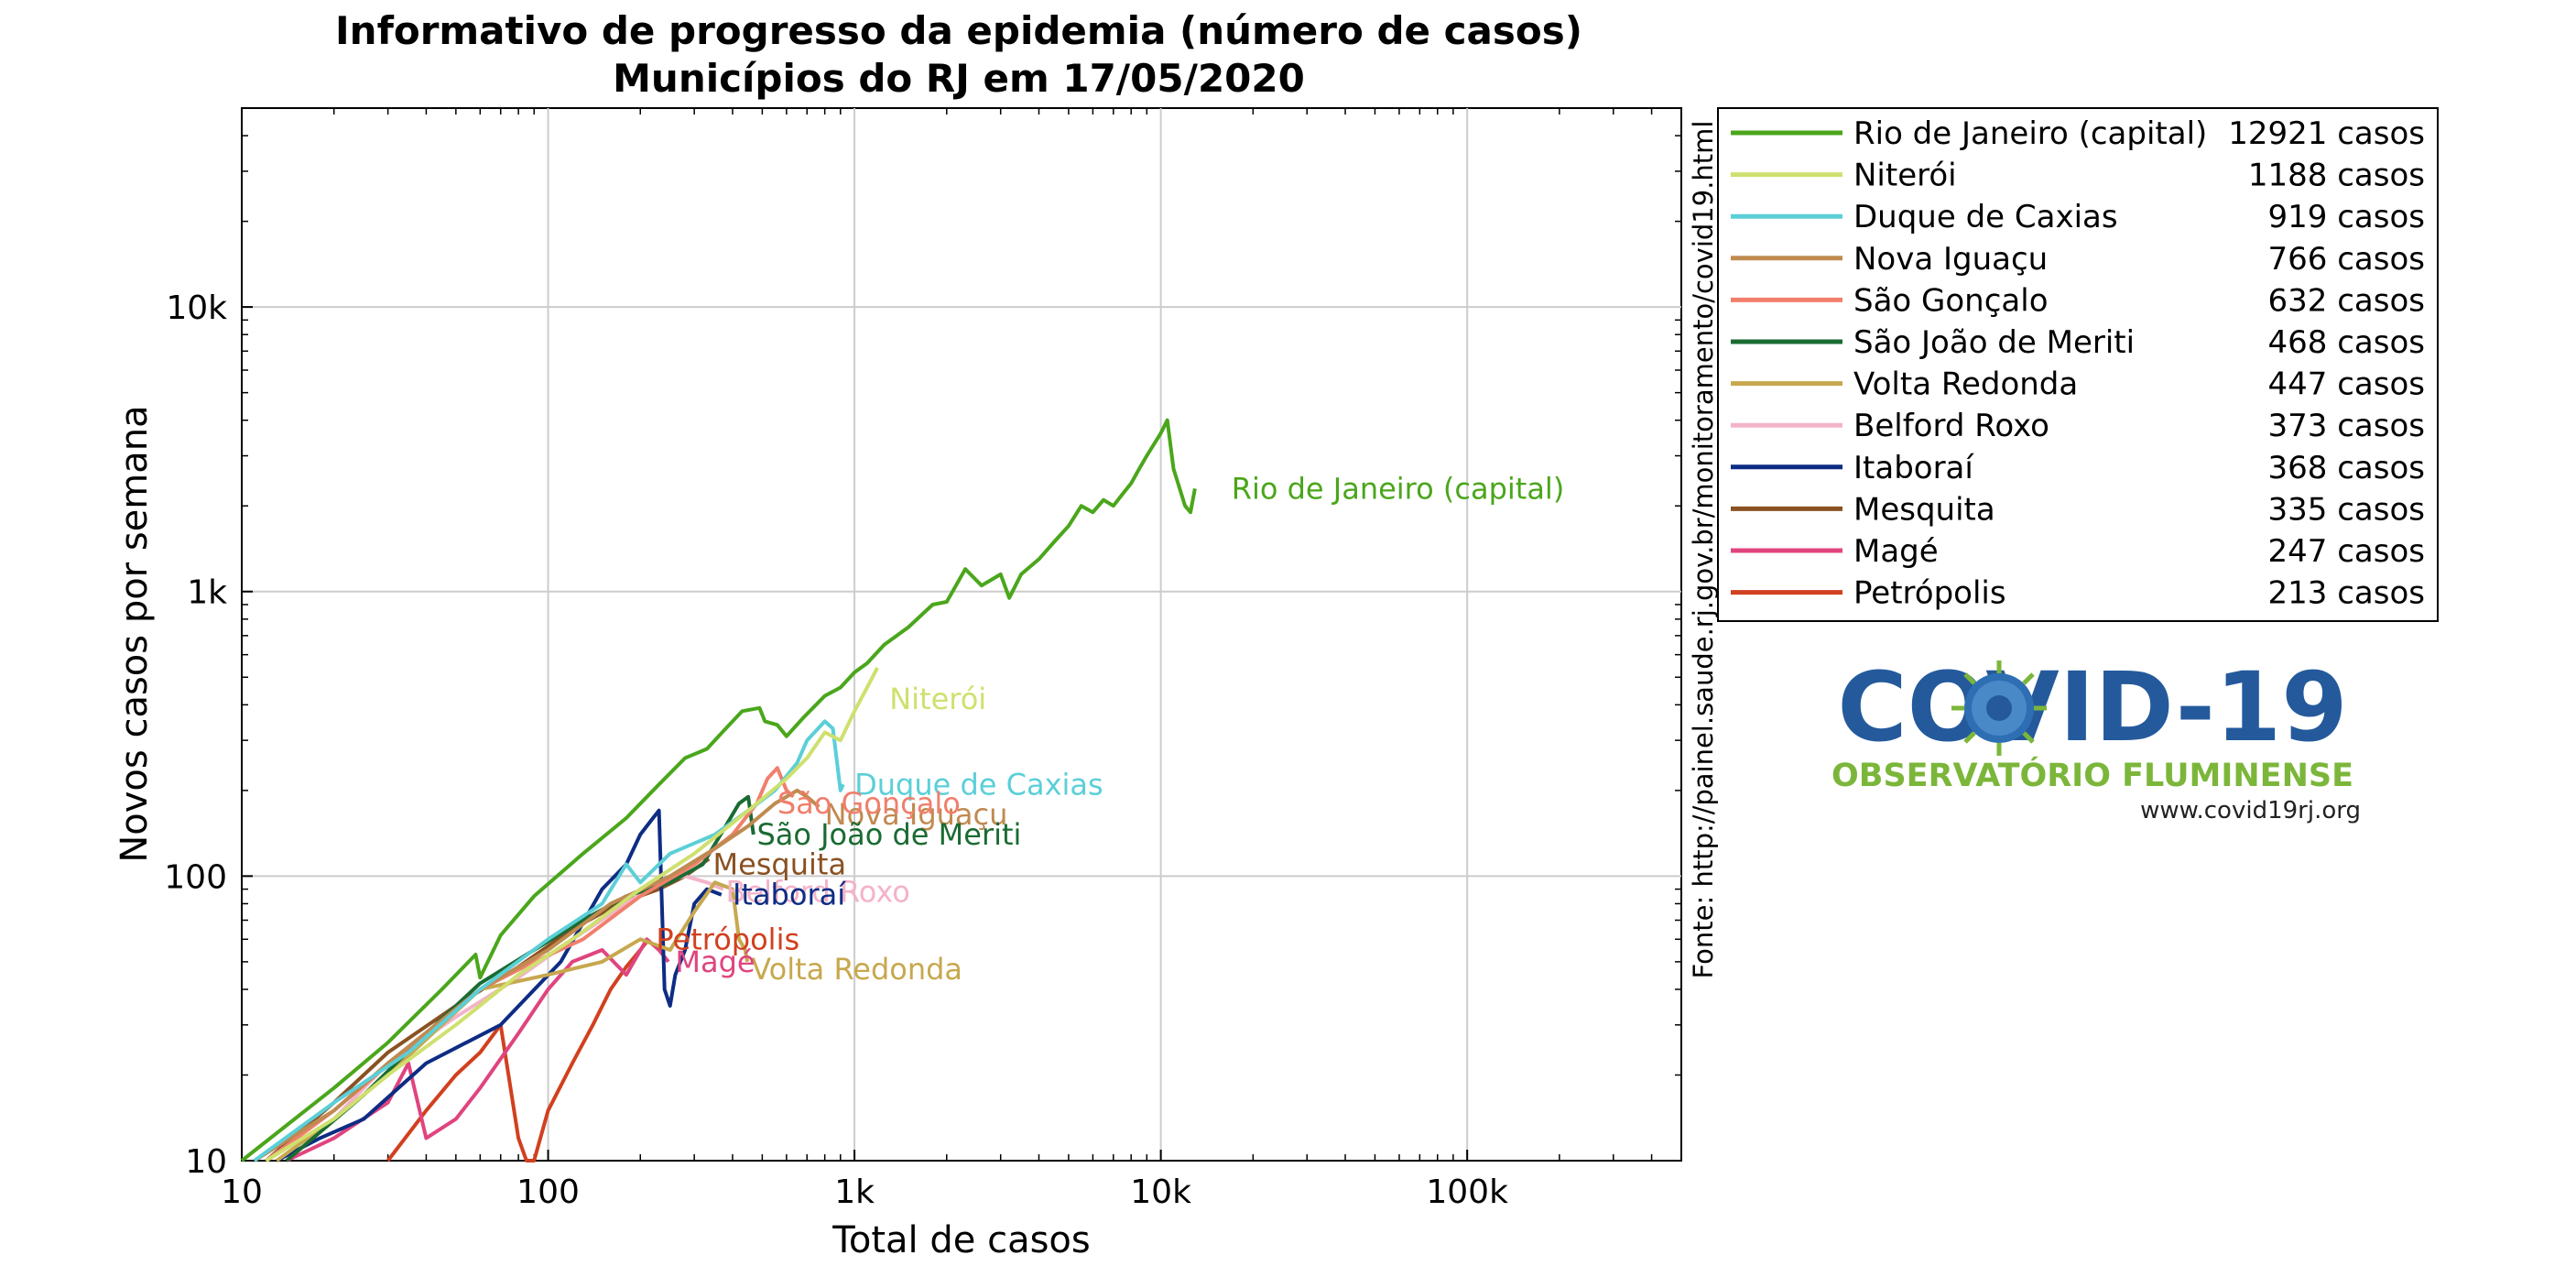 Image resolution: width=2576 pixels, height=1288 pixels. Describe the element at coordinates (2346, 468) in the screenshot. I see `legend-cases: 368 casos` at that location.